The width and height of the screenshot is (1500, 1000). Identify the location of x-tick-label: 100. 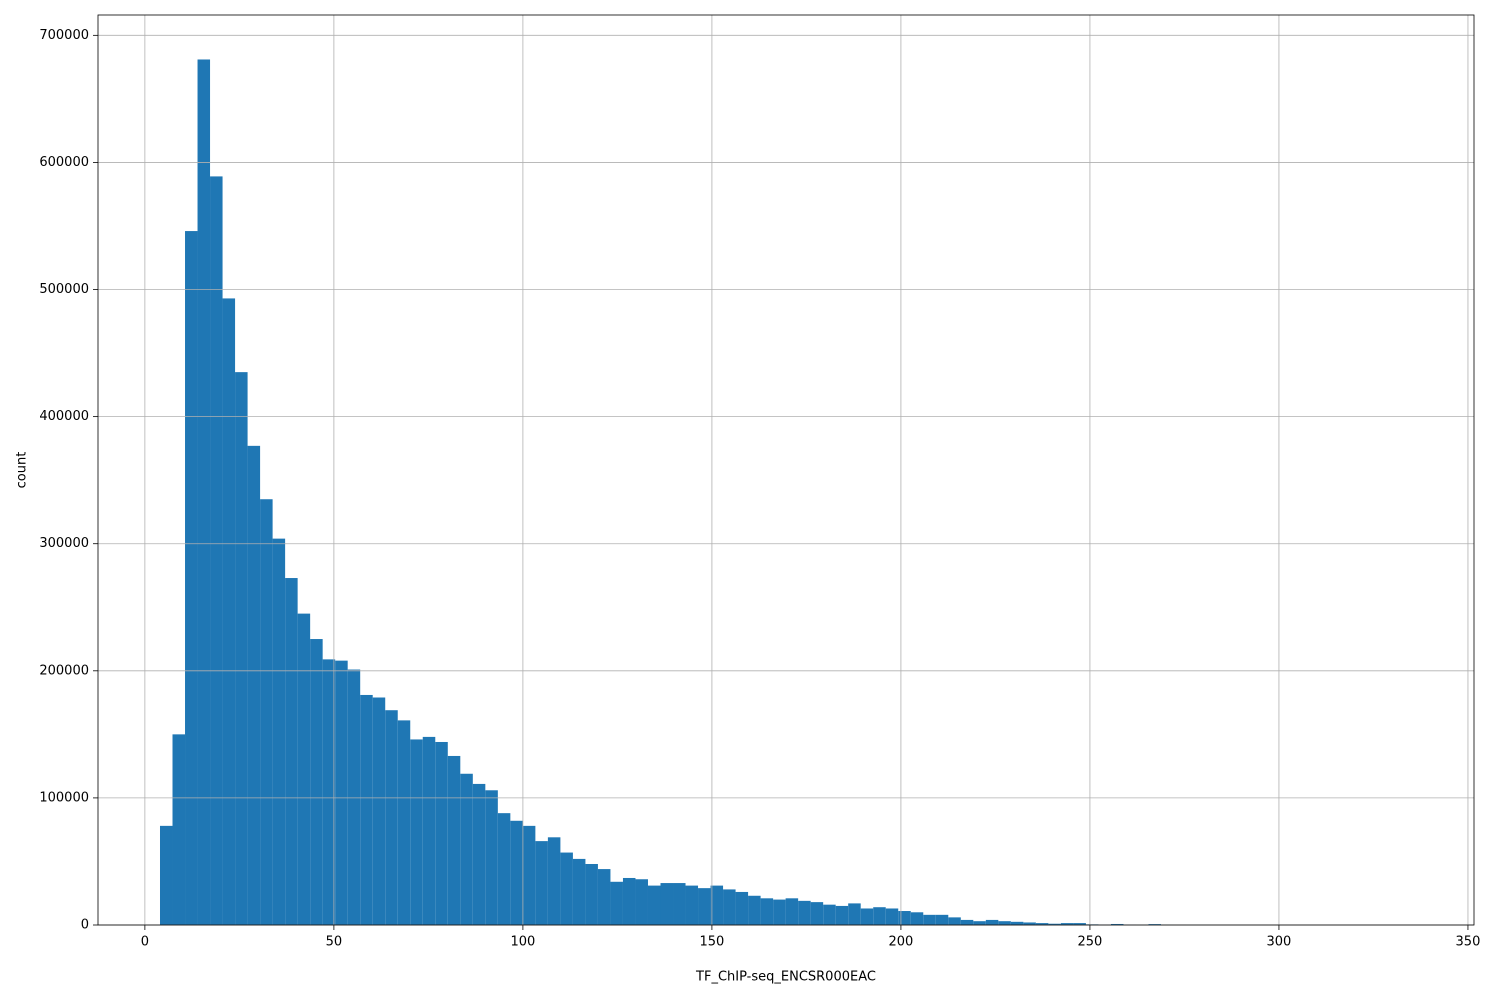
(522, 942).